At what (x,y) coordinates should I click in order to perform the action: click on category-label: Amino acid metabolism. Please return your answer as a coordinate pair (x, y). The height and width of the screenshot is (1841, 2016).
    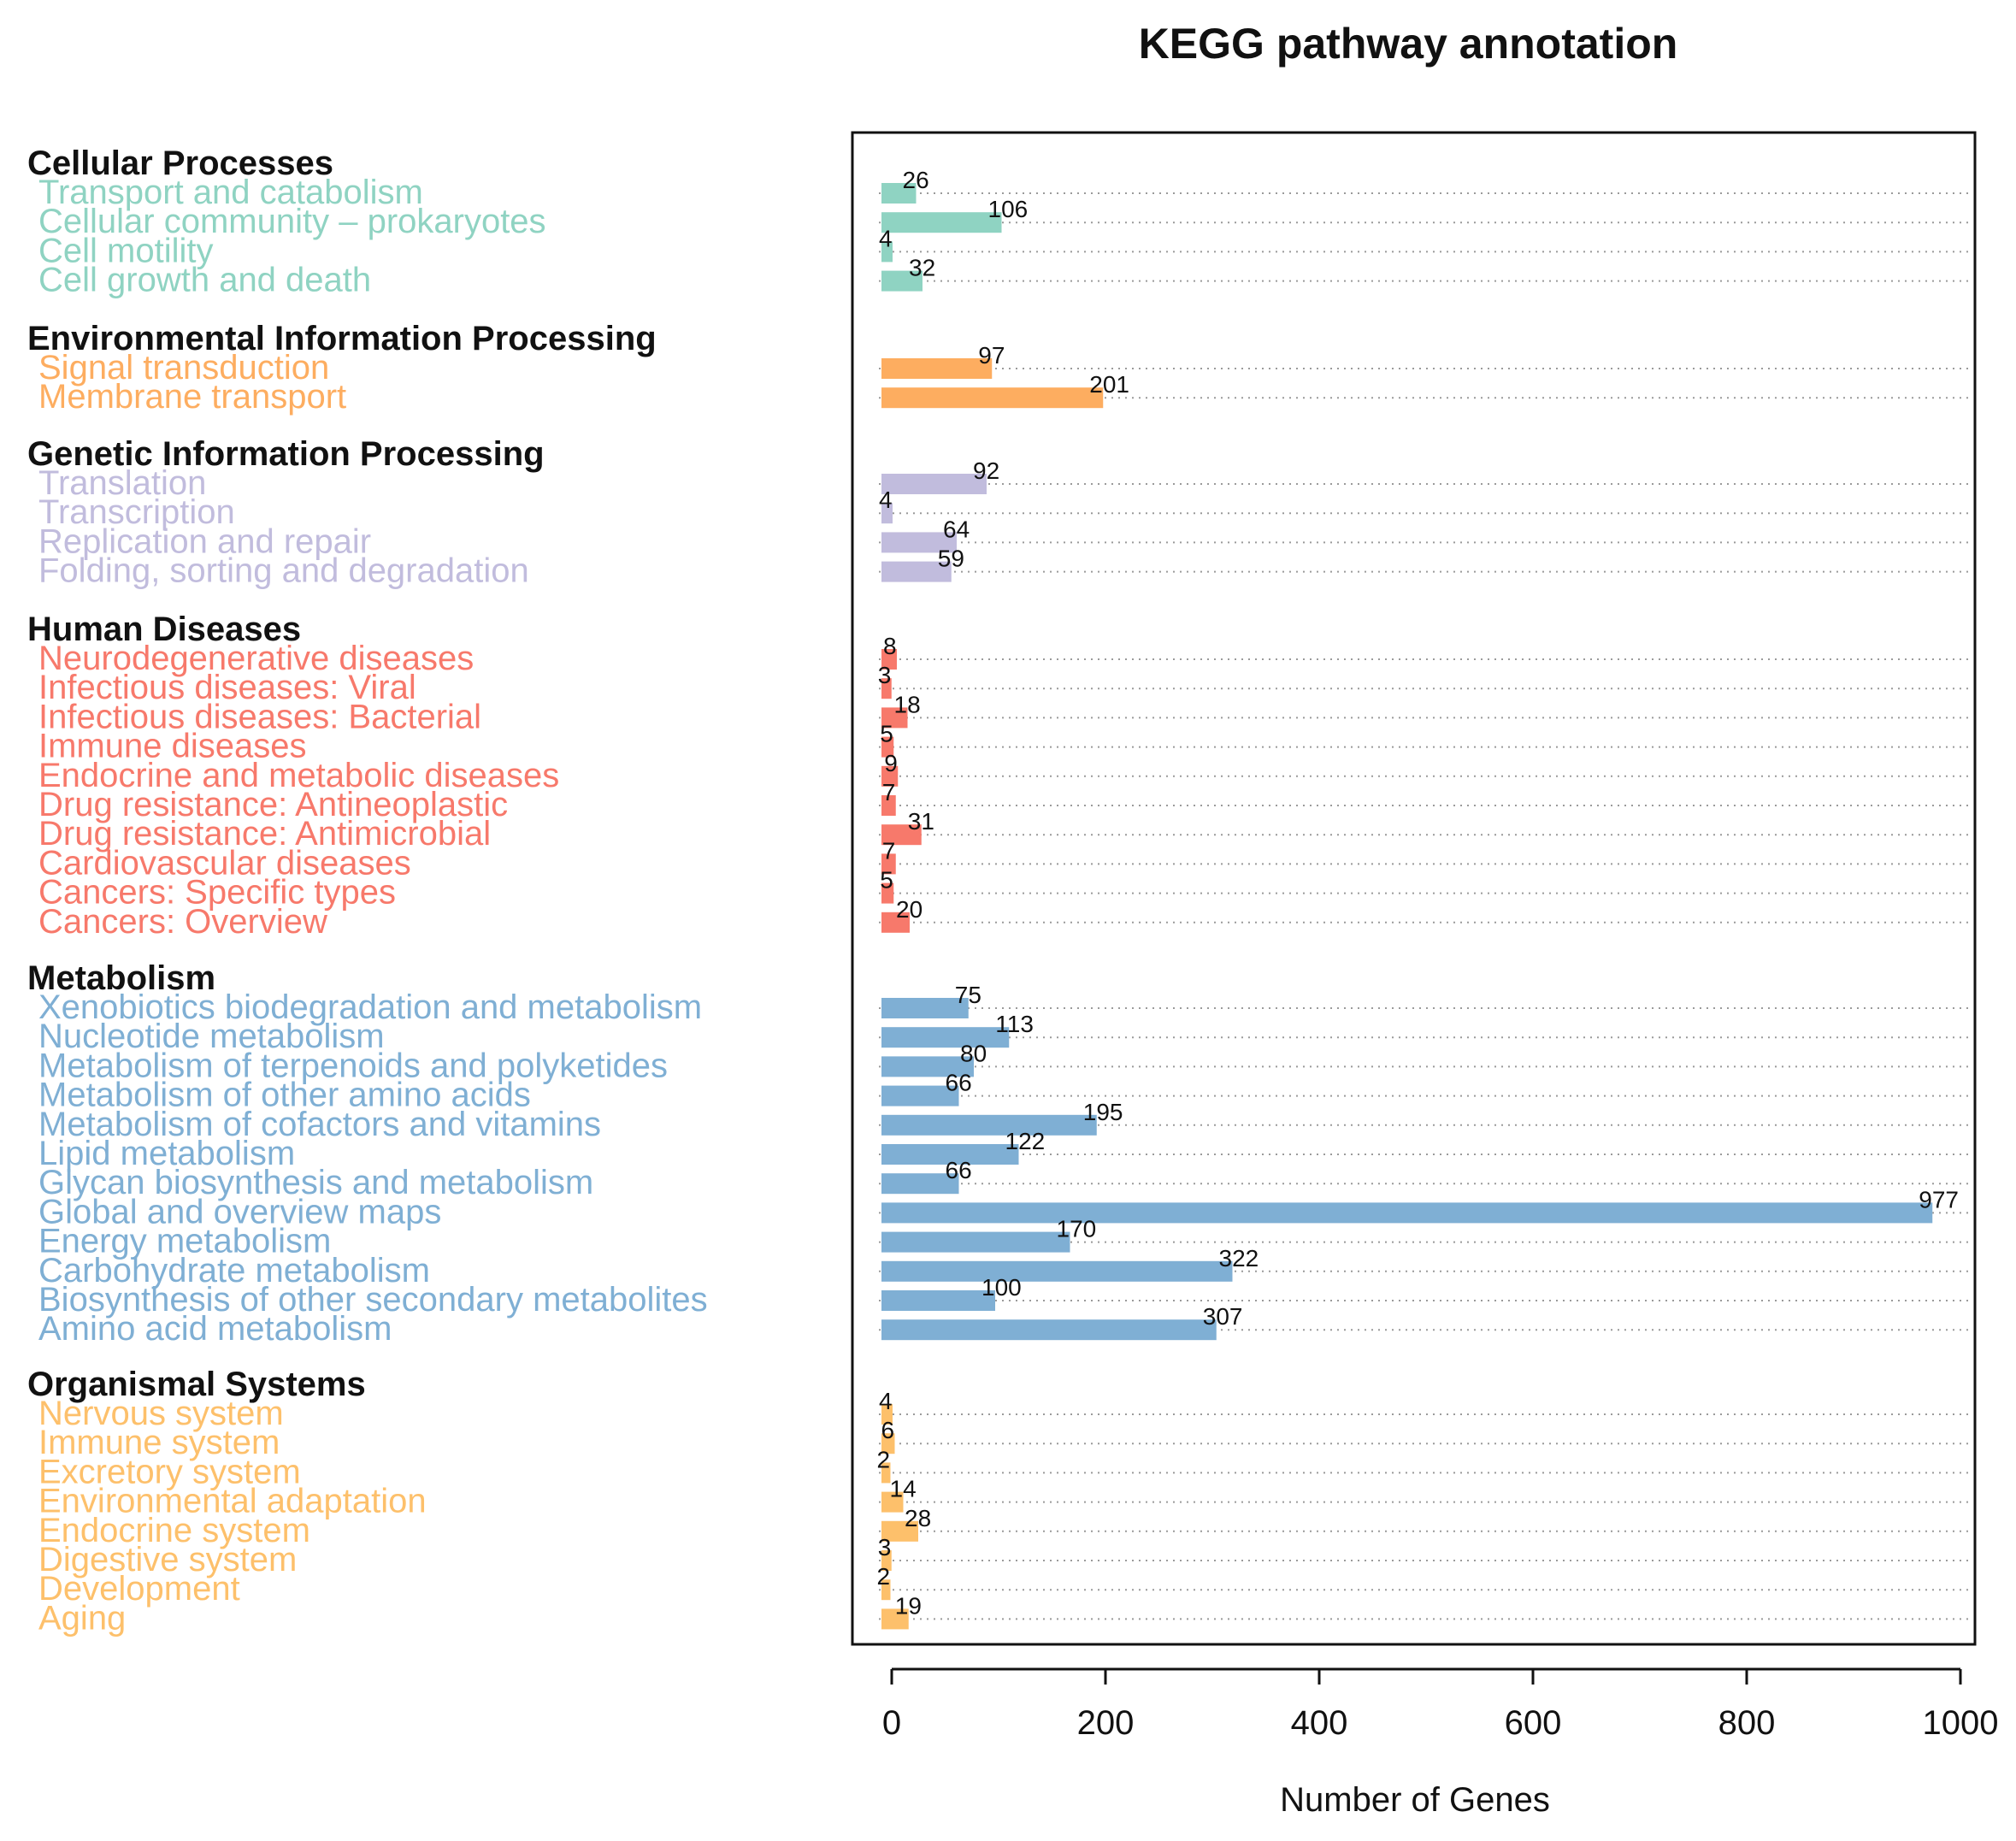
    Looking at the image, I should click on (215, 1329).